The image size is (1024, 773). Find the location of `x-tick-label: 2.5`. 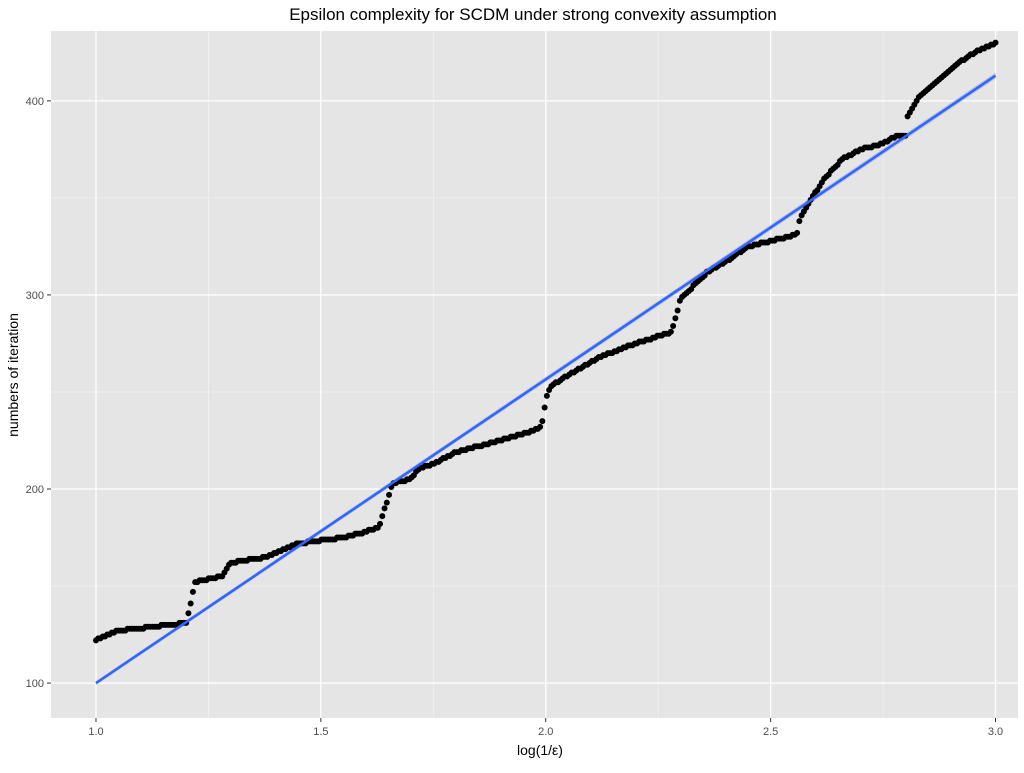

x-tick-label: 2.5 is located at coordinates (770, 732).